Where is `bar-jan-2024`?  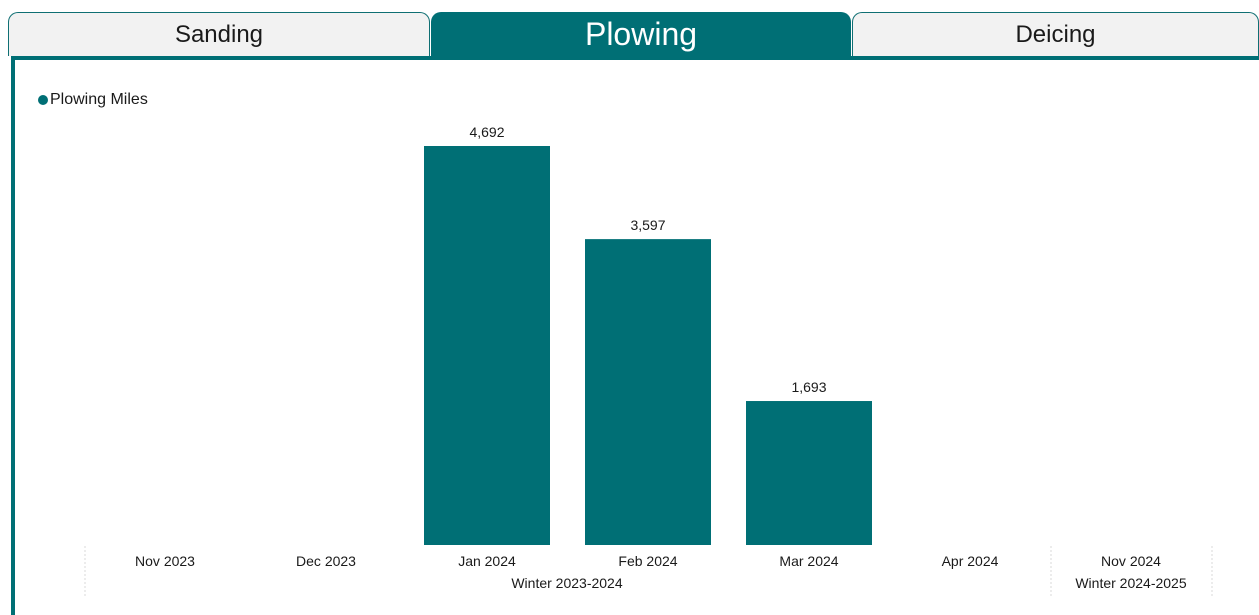 bar-jan-2024 is located at coordinates (487, 345).